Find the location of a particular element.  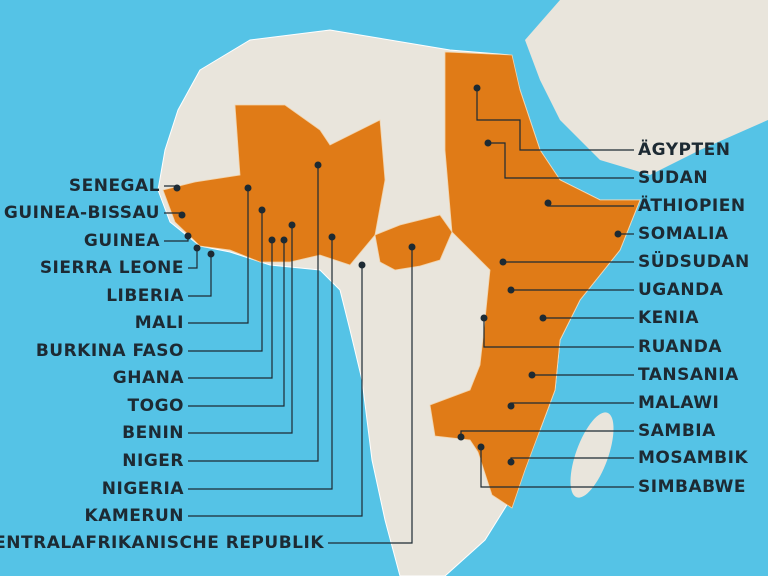

country-label: SIERRA LEONE is located at coordinates (112, 268).